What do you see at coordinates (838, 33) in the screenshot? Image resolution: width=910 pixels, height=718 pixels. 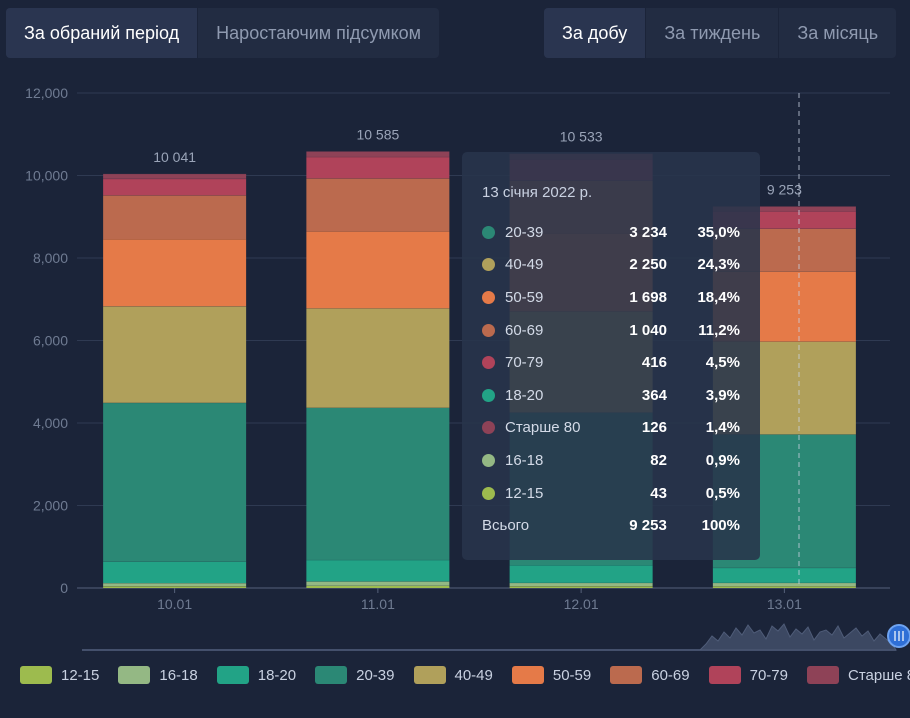 I see `tab-monthly: За місяць` at bounding box center [838, 33].